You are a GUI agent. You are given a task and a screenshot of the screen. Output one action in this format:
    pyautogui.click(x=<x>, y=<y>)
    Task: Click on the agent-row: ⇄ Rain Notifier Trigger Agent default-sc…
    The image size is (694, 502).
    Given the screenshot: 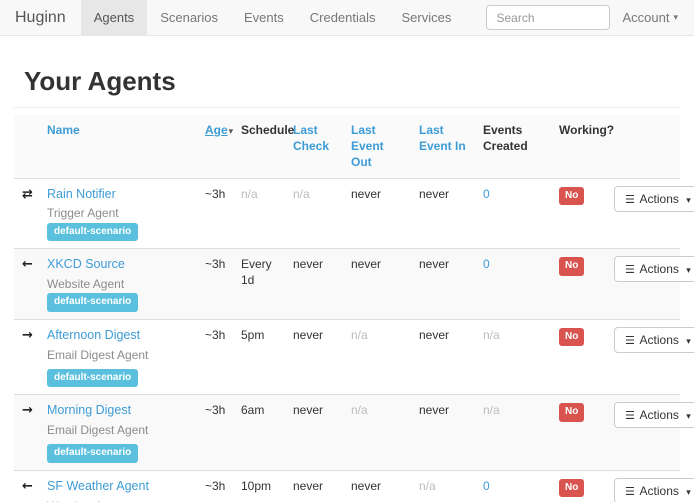 What is the action you would take?
    pyautogui.click(x=354, y=213)
    